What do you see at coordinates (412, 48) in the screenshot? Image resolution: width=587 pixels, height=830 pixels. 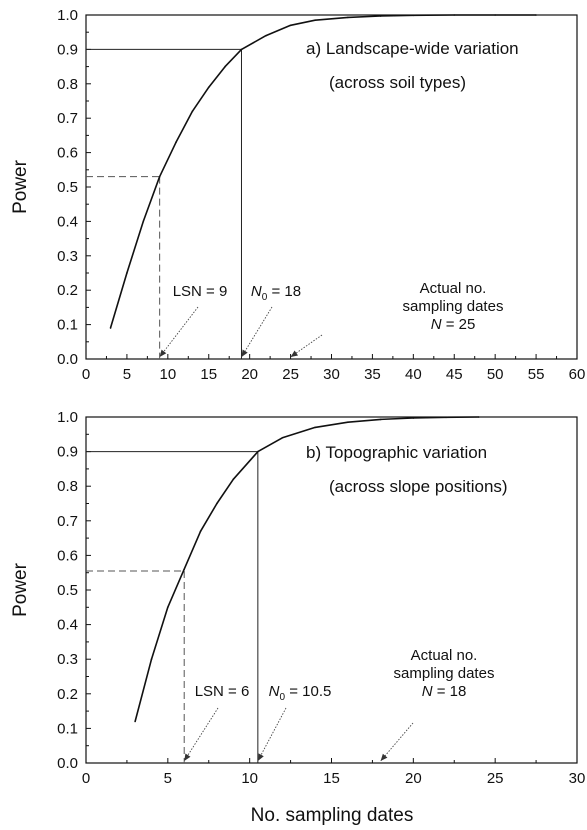 I see `panel-label: a) Landscape-wide variation` at bounding box center [412, 48].